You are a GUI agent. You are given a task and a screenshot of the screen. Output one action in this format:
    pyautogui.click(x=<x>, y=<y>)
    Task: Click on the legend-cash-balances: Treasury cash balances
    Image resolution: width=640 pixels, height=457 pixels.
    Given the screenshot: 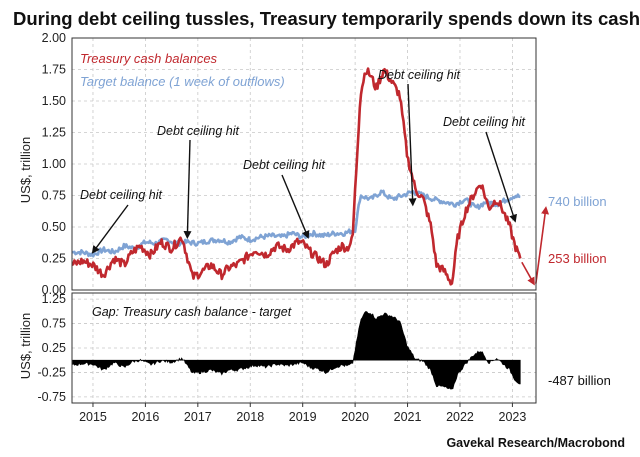 What is the action you would take?
    pyautogui.click(x=149, y=58)
    